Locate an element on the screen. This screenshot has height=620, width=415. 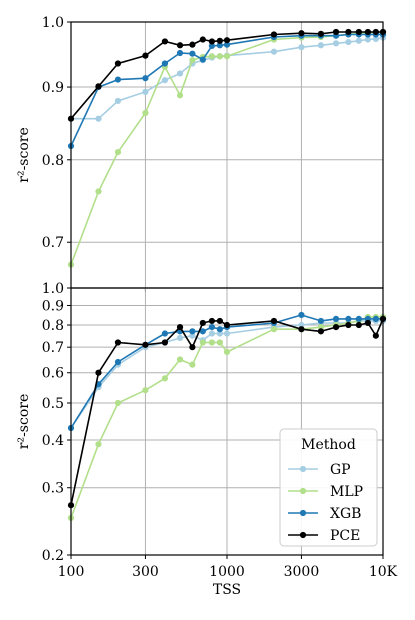
legend: Method GP MLP XGB PCE is located at coordinates (328, 487).